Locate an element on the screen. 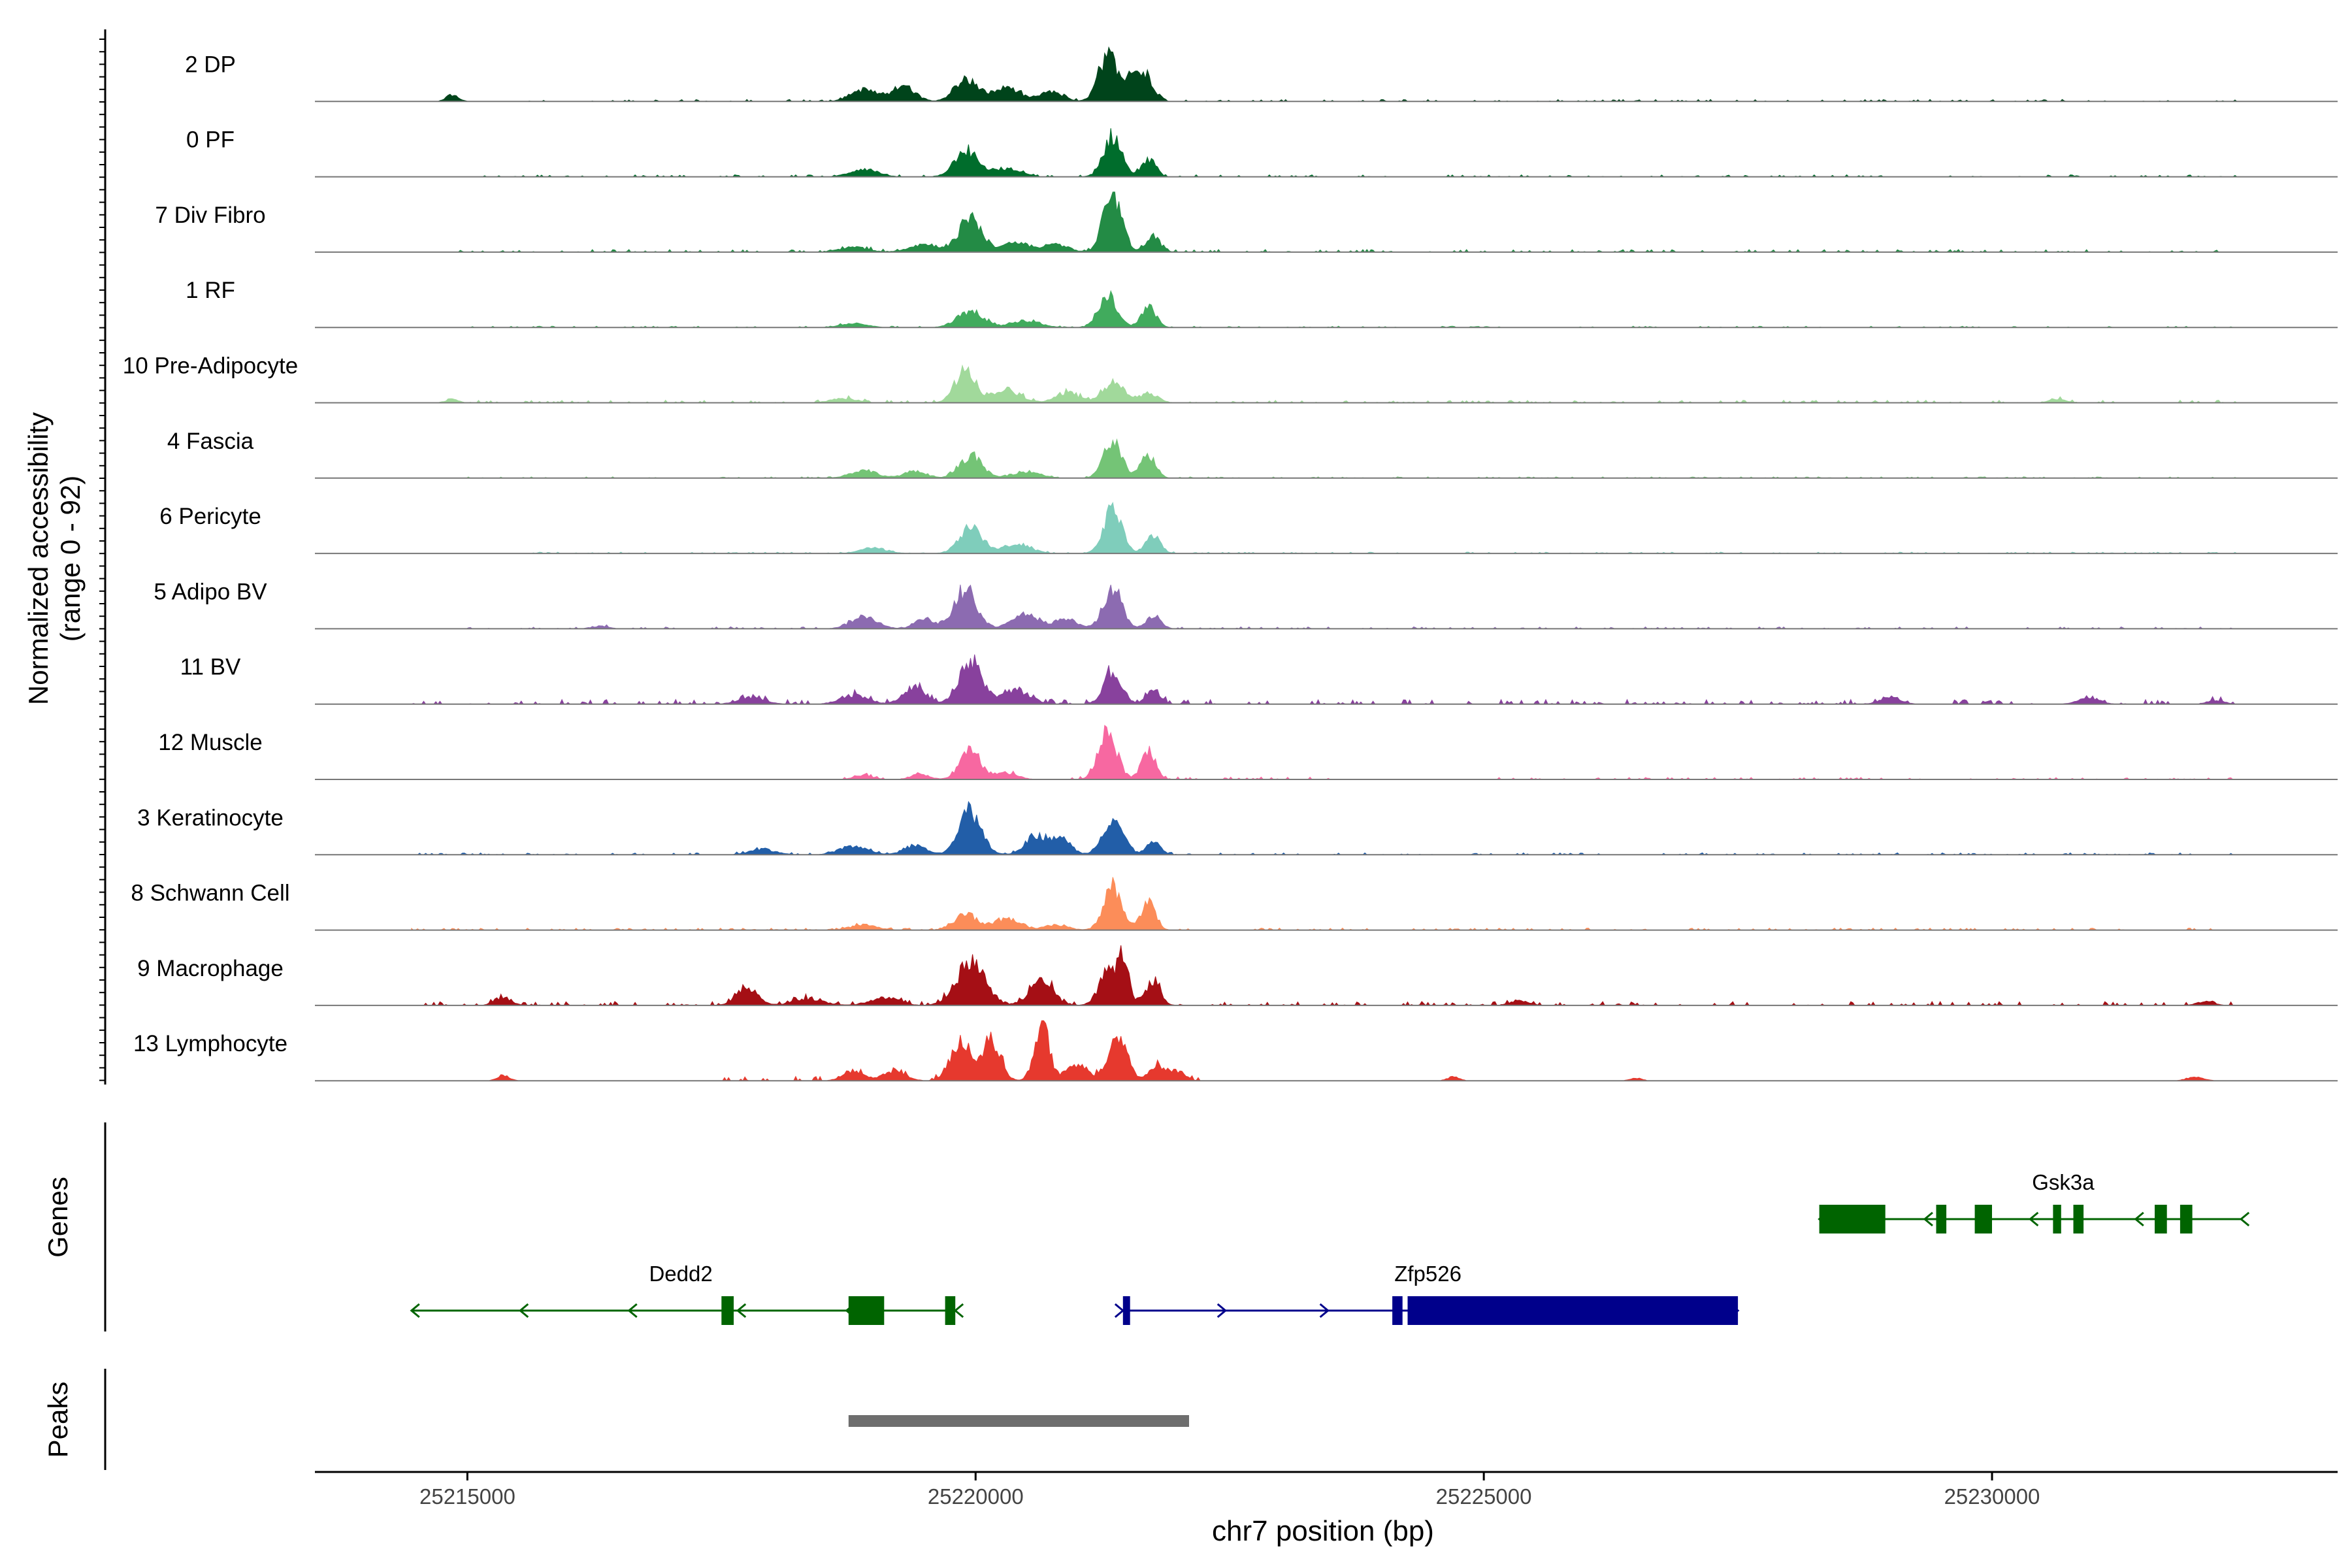 The image size is (2352, 1568). track-label: 13 Lymphocyte is located at coordinates (210, 1043).